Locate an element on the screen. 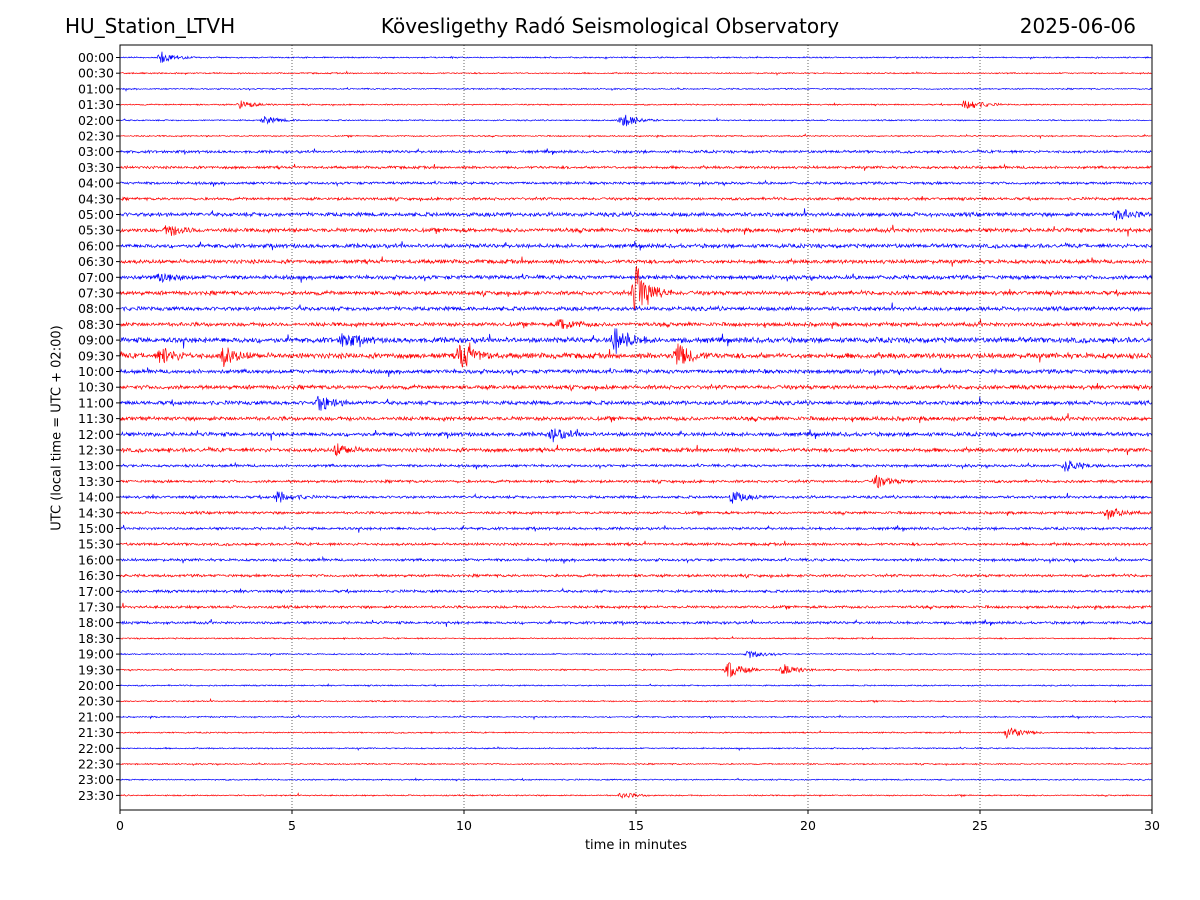  y-tick-label: 12:00 is located at coordinates (96, 434).